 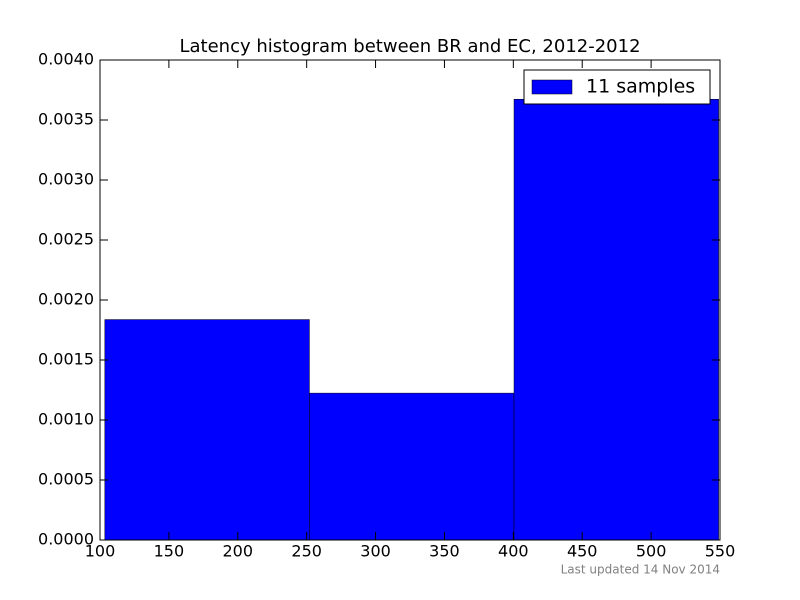 What do you see at coordinates (640, 570) in the screenshot?
I see `footer: Last updated 14 Nov 2014` at bounding box center [640, 570].